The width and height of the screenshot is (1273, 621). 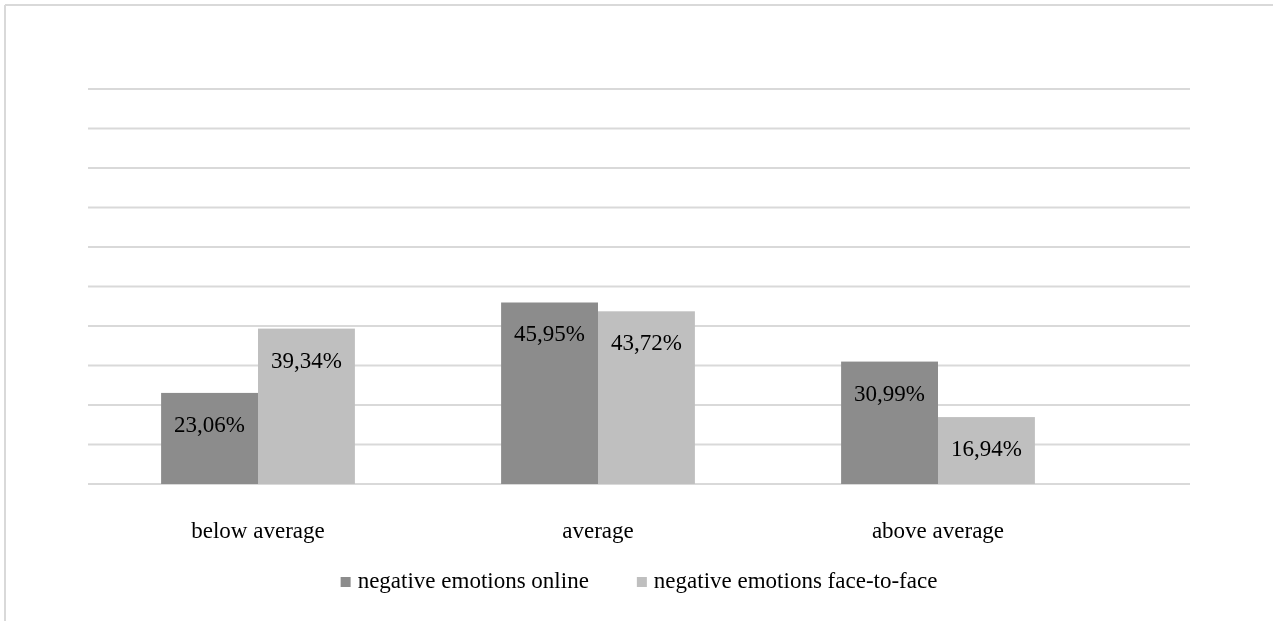 I want to click on legend-label: negative emotions face-to-face, so click(x=795, y=580).